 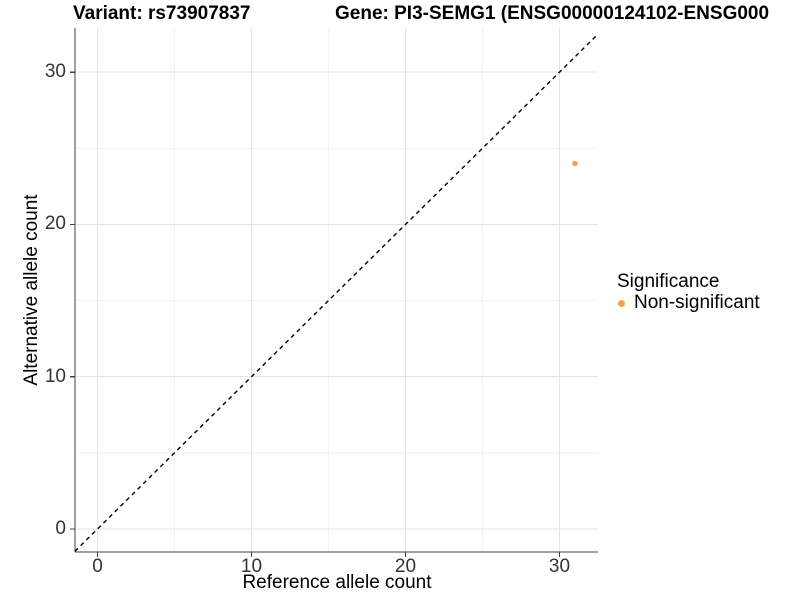 I want to click on y-tick-label: 20, so click(x=55, y=224).